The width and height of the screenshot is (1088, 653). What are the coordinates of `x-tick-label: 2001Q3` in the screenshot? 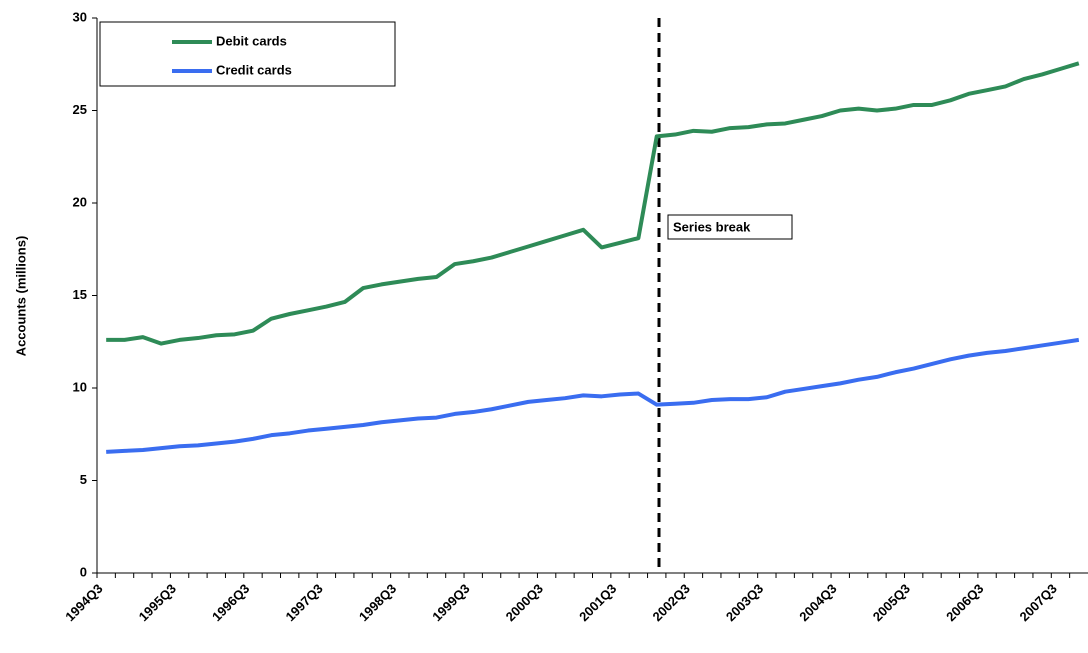 It's located at (597, 602).